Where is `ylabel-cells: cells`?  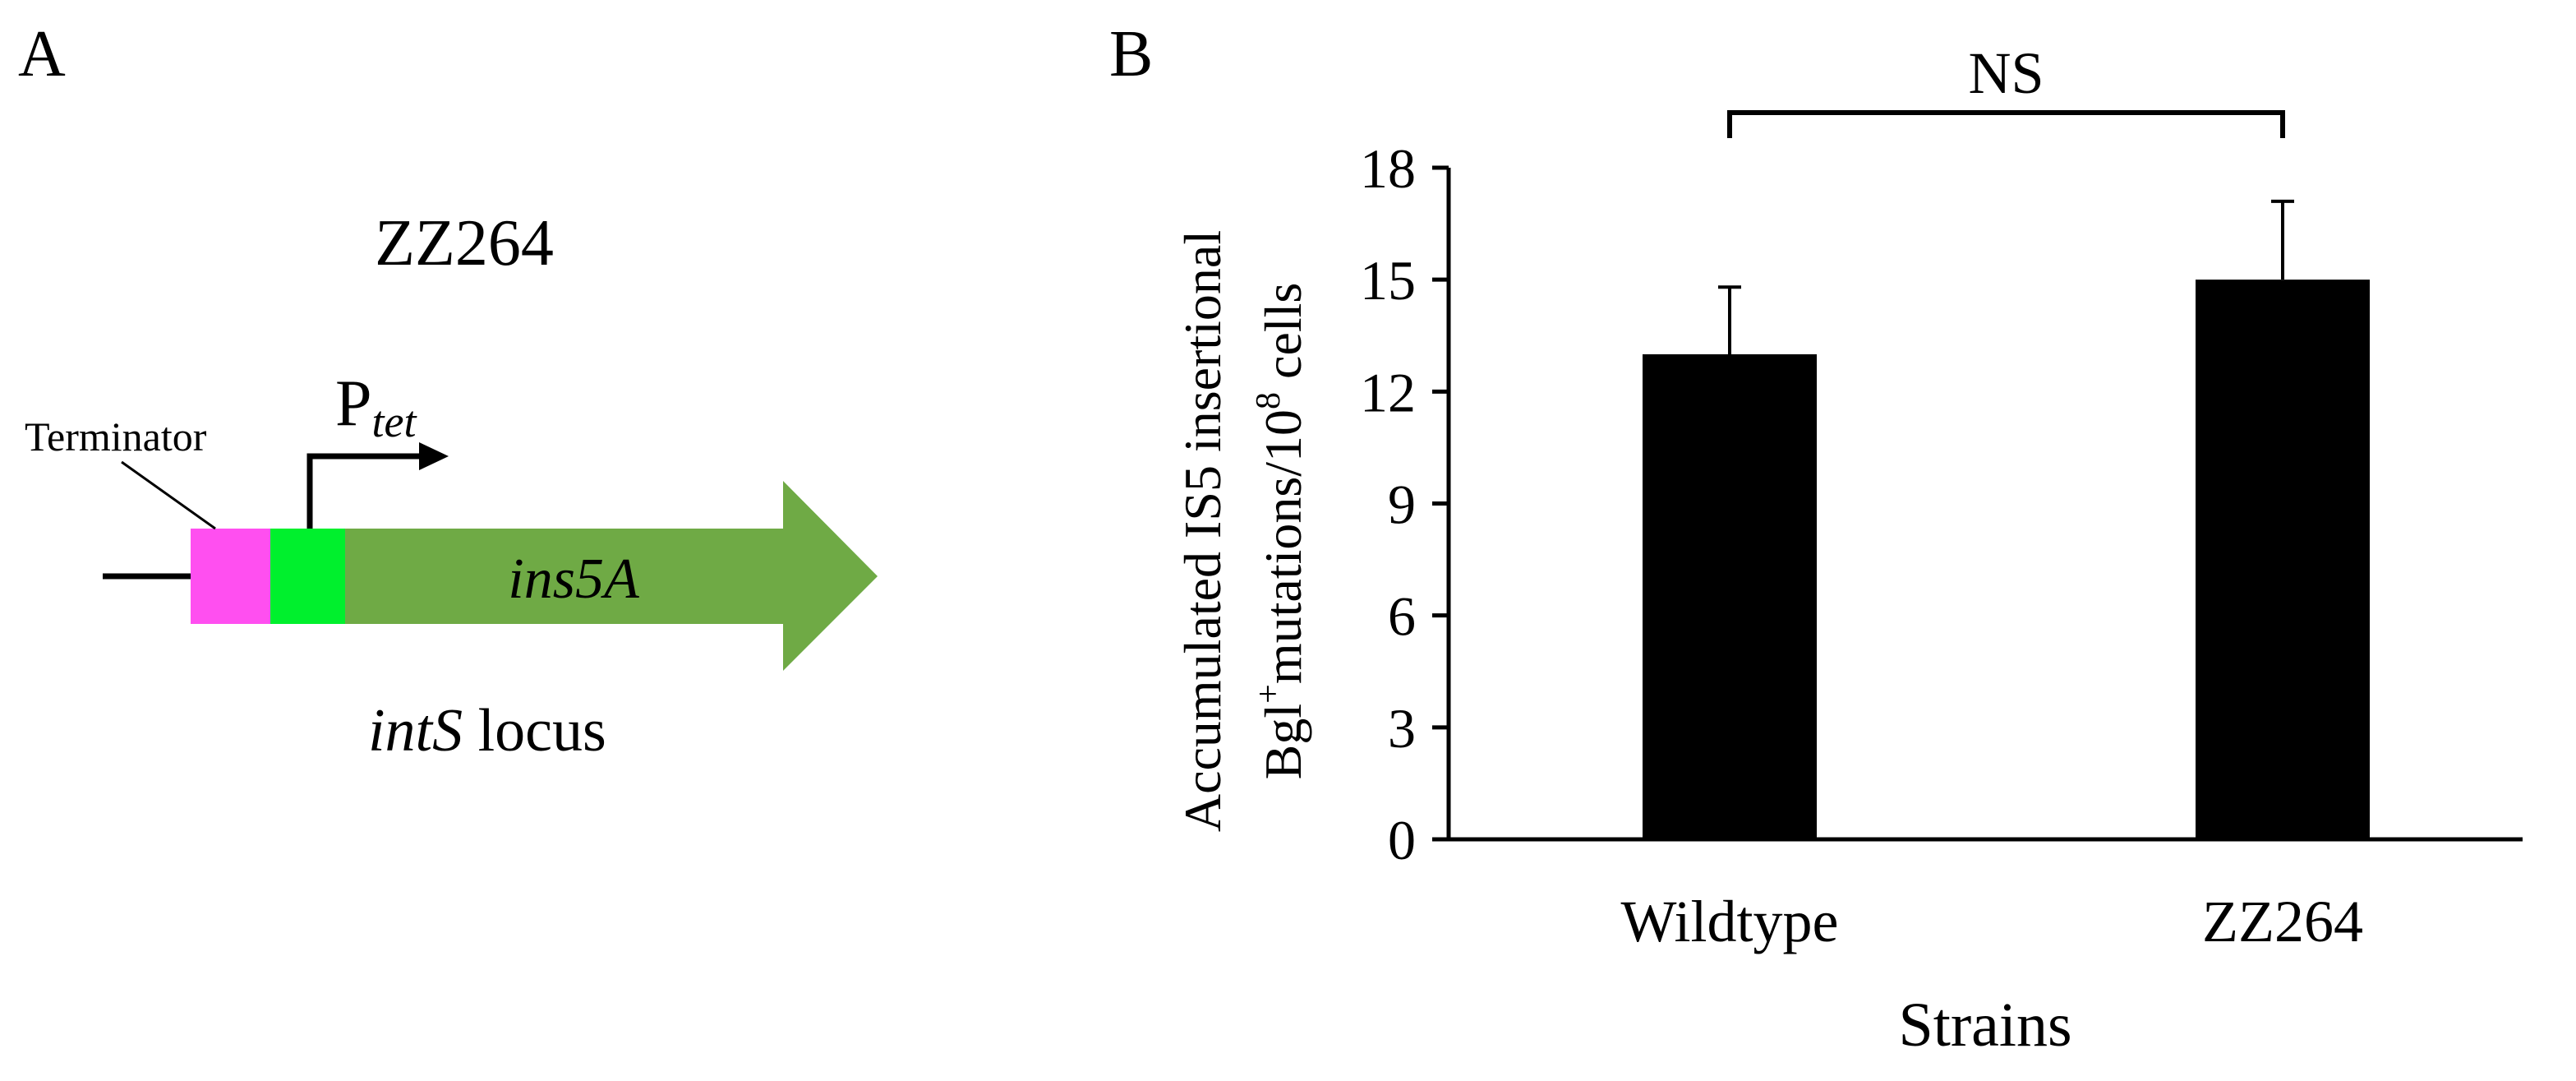
ylabel-cells: cells is located at coordinates (1283, 337).